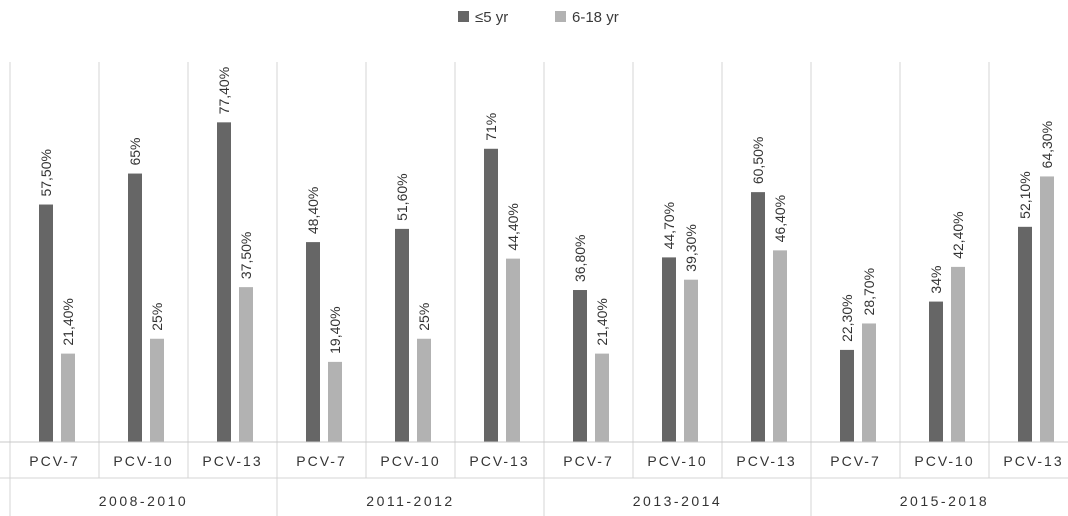 The width and height of the screenshot is (1068, 516). What do you see at coordinates (847, 317) in the screenshot?
I see `value-label-s1-10: 22,30%` at bounding box center [847, 317].